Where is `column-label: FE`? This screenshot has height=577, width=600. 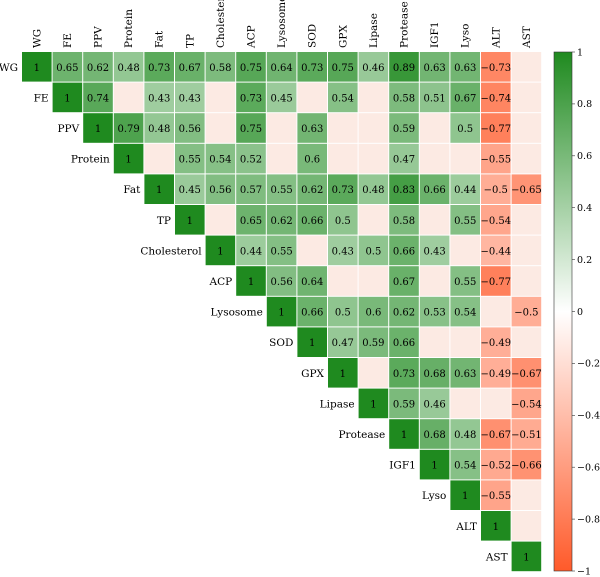 column-label: FE is located at coordinates (68, 40).